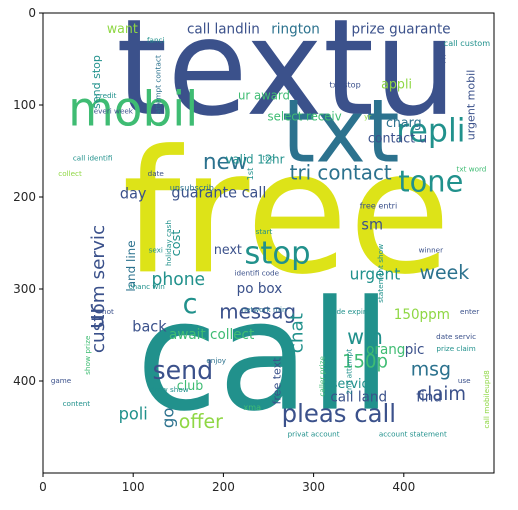 Image resolution: width=518 pixels, height=510 pixels. What do you see at coordinates (201, 421) in the screenshot?
I see `word-16: offer` at bounding box center [201, 421].